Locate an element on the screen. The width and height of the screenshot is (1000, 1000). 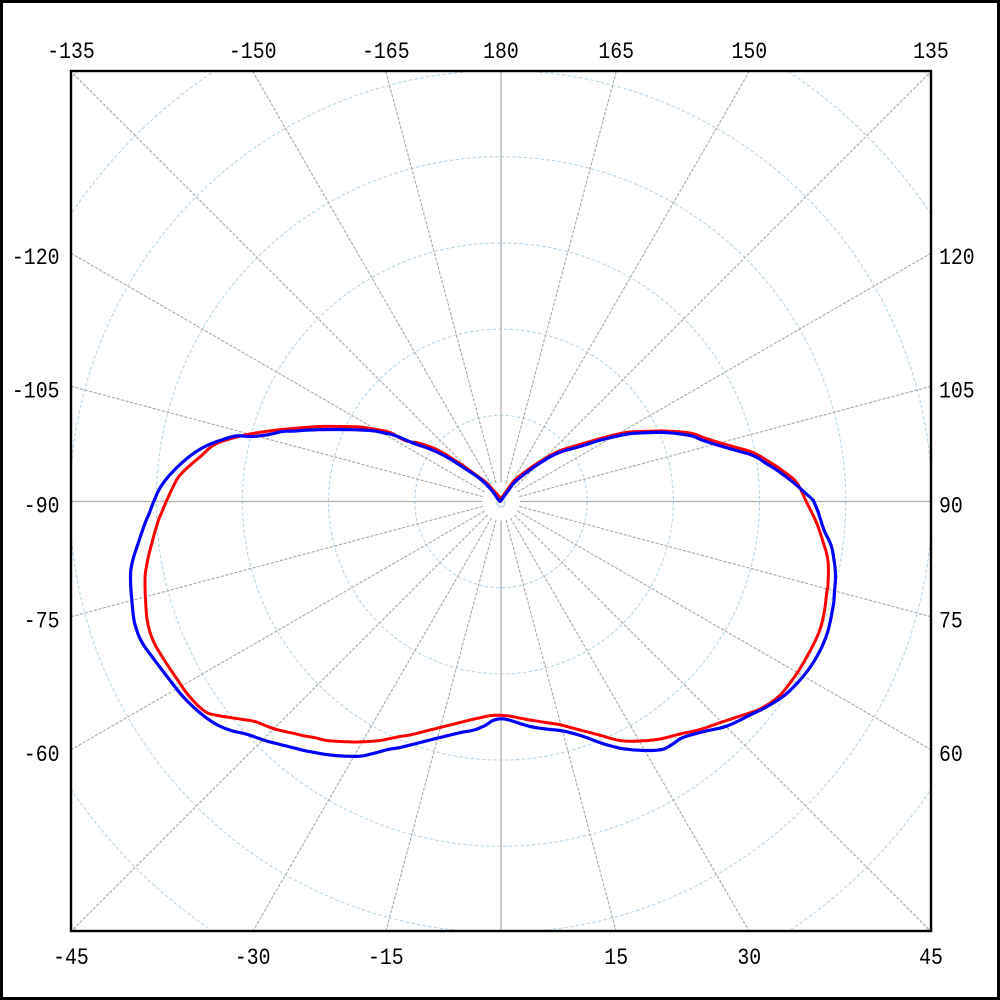
svg-text: 165 is located at coordinates (616, 53).